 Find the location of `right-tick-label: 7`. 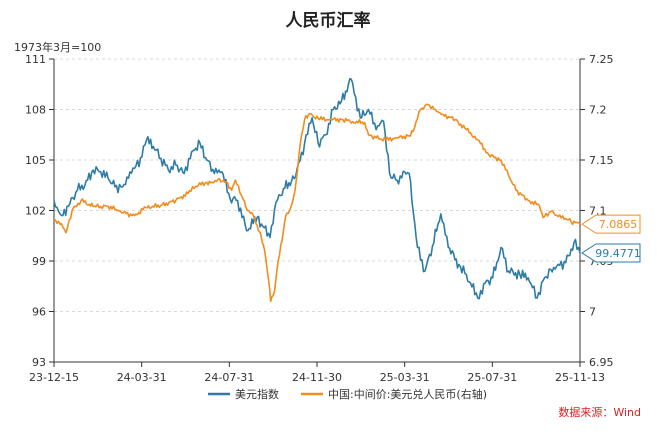

right-tick-label: 7 is located at coordinates (592, 312).